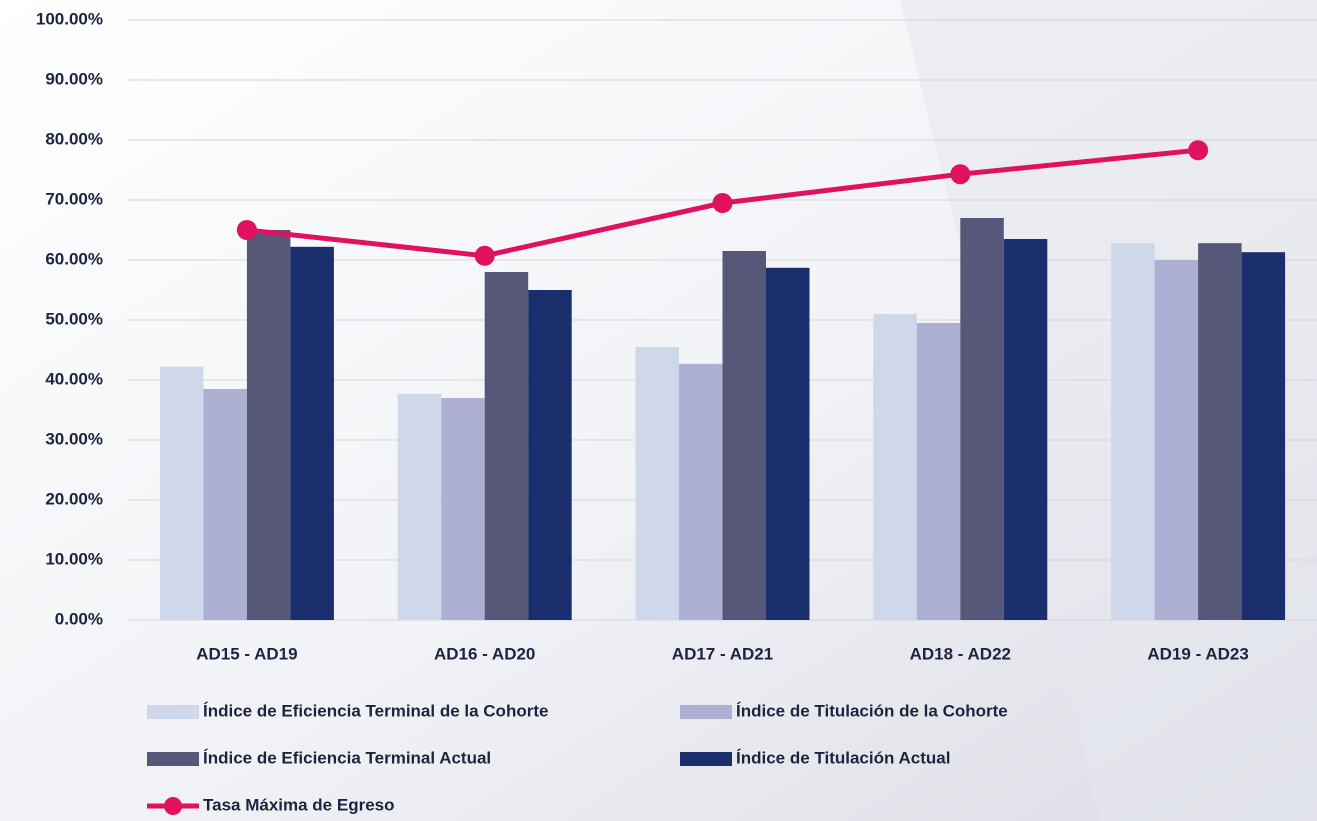  Describe the element at coordinates (79, 618) in the screenshot. I see `y-tick-label: 0.00%` at that location.